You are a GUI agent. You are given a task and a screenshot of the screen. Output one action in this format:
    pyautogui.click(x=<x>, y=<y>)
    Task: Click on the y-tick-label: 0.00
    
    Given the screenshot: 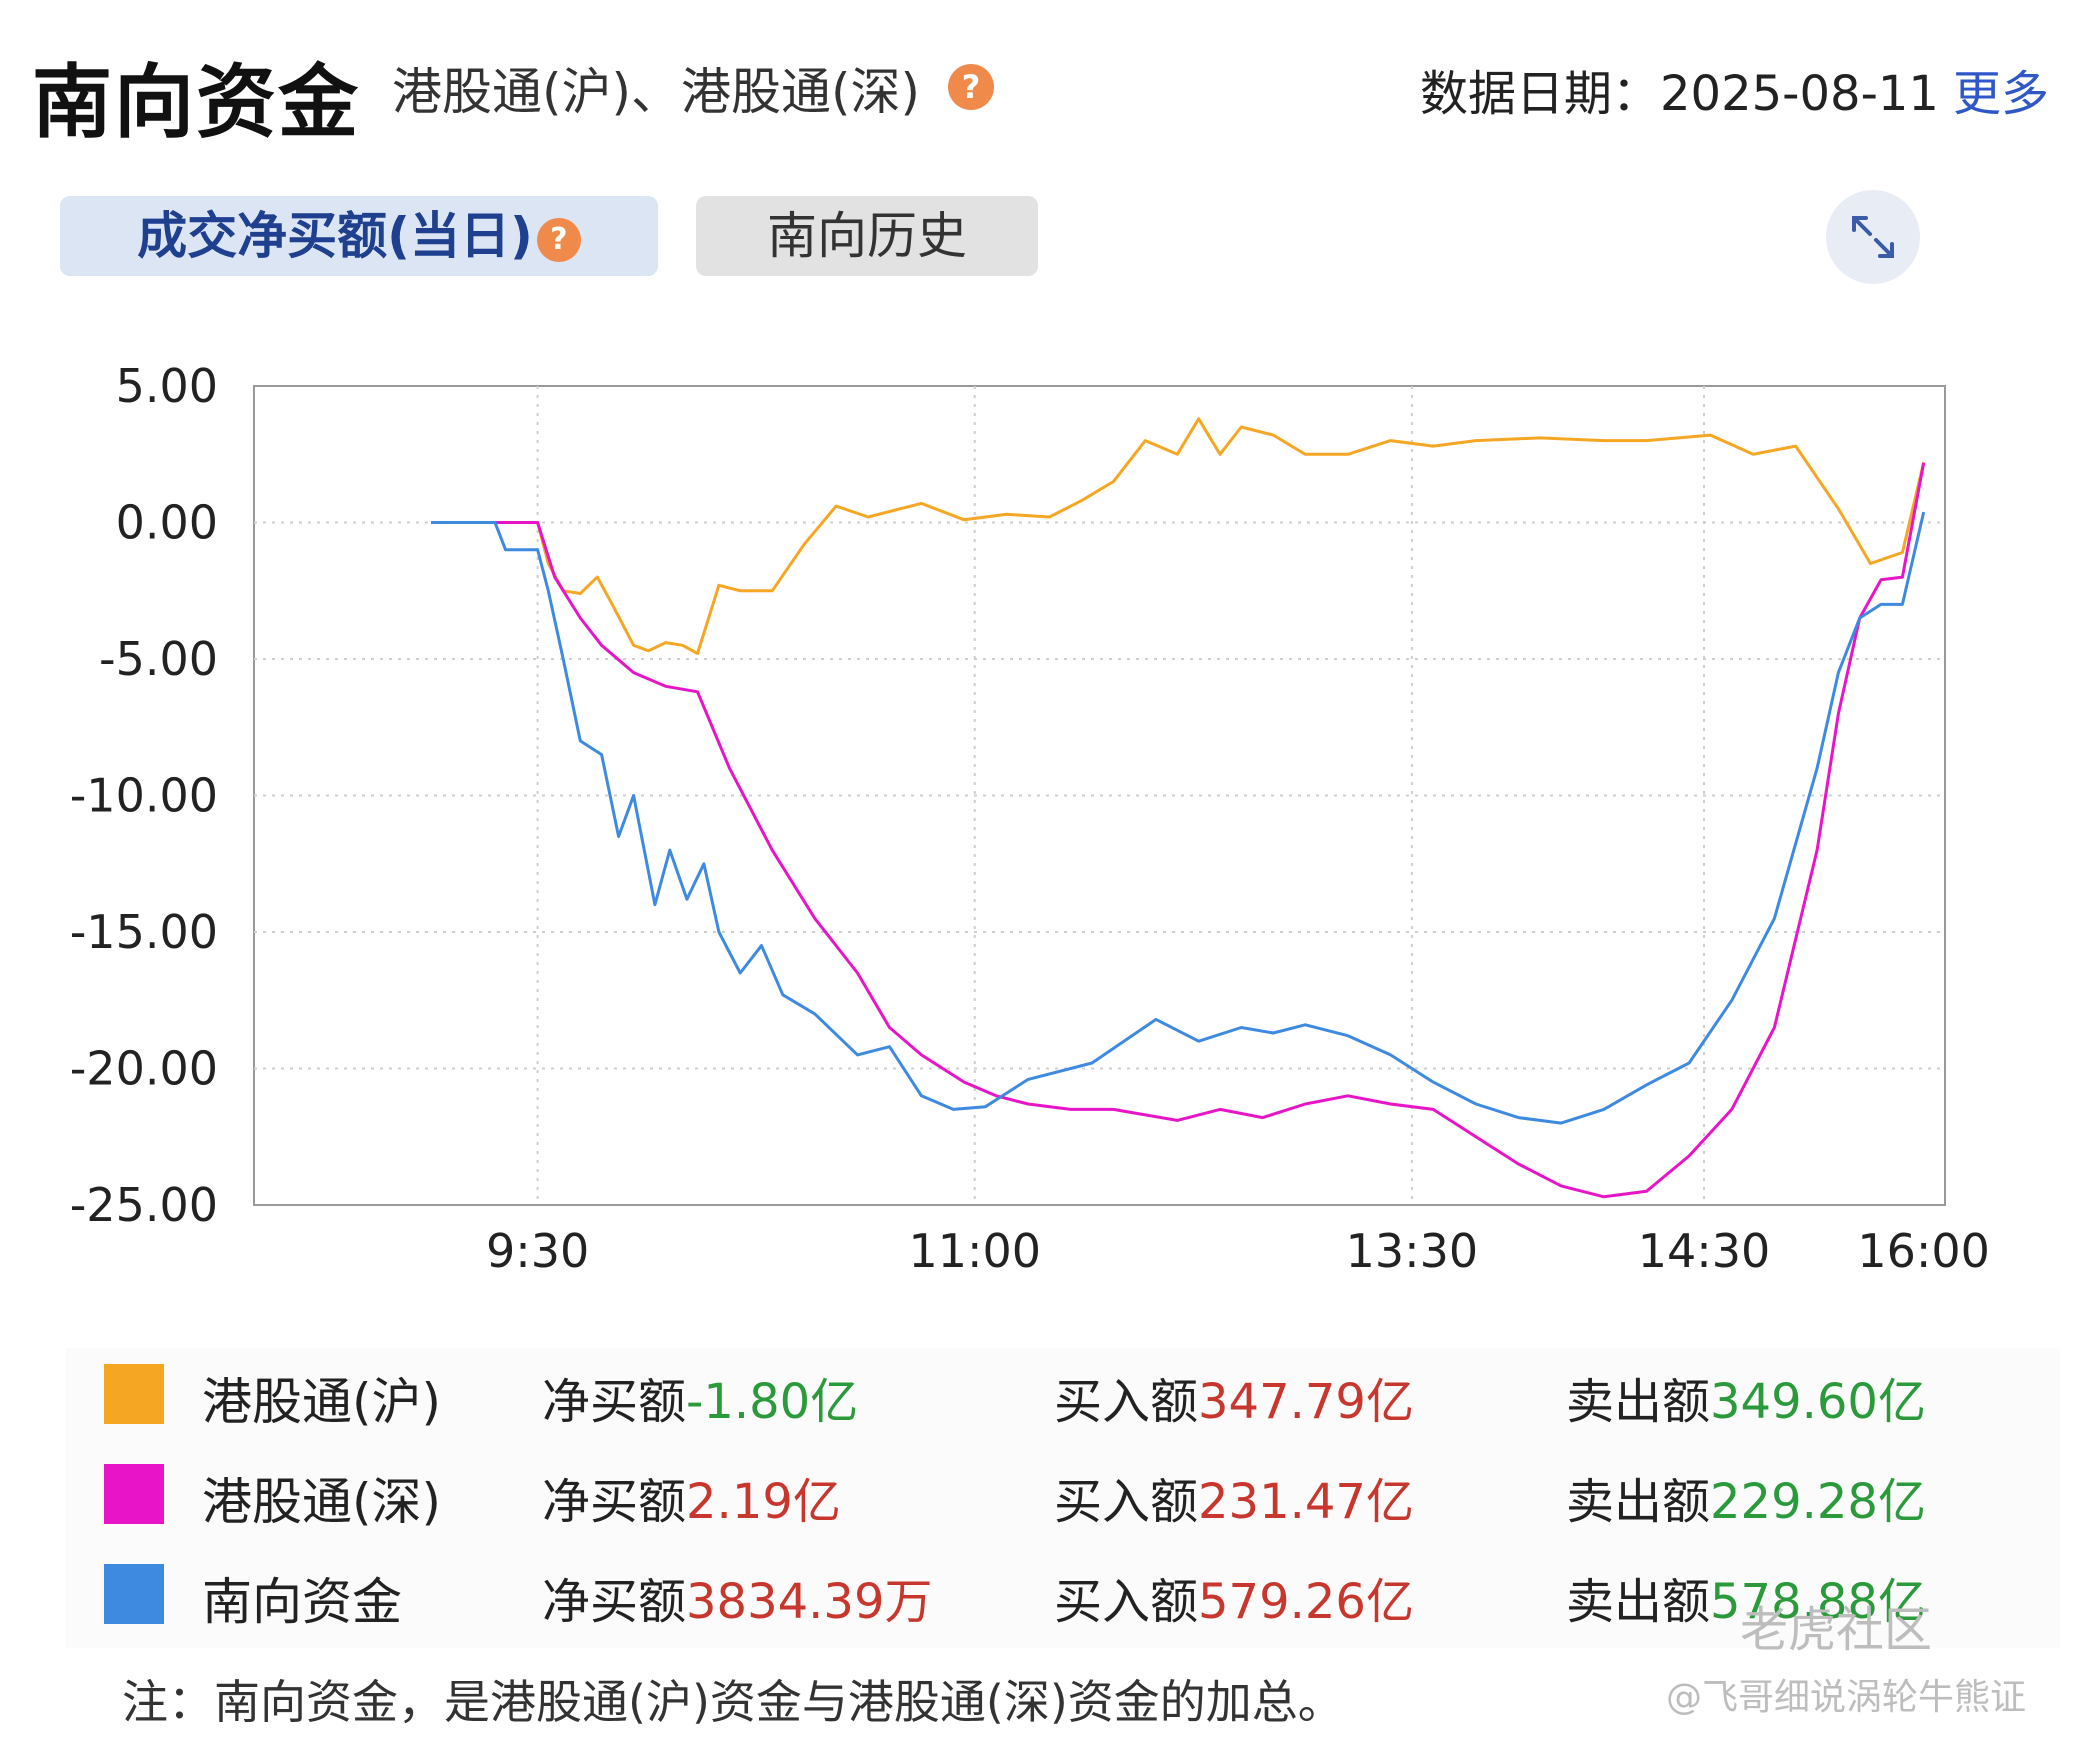 What is the action you would take?
    pyautogui.click(x=167, y=523)
    